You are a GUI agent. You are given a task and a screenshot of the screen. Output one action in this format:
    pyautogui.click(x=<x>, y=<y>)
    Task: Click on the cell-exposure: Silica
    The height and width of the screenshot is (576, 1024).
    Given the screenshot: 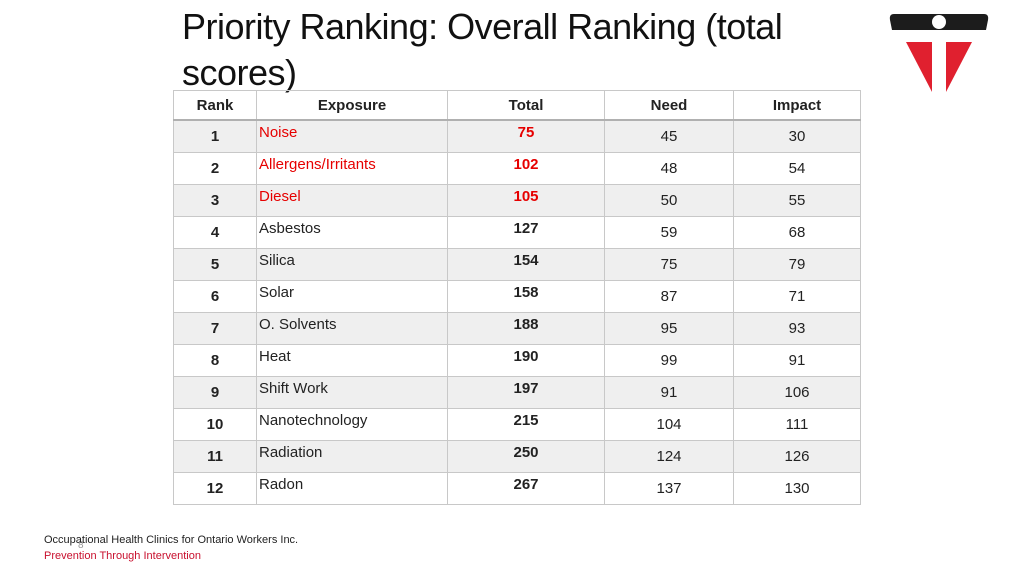 What is the action you would take?
    pyautogui.click(x=352, y=264)
    